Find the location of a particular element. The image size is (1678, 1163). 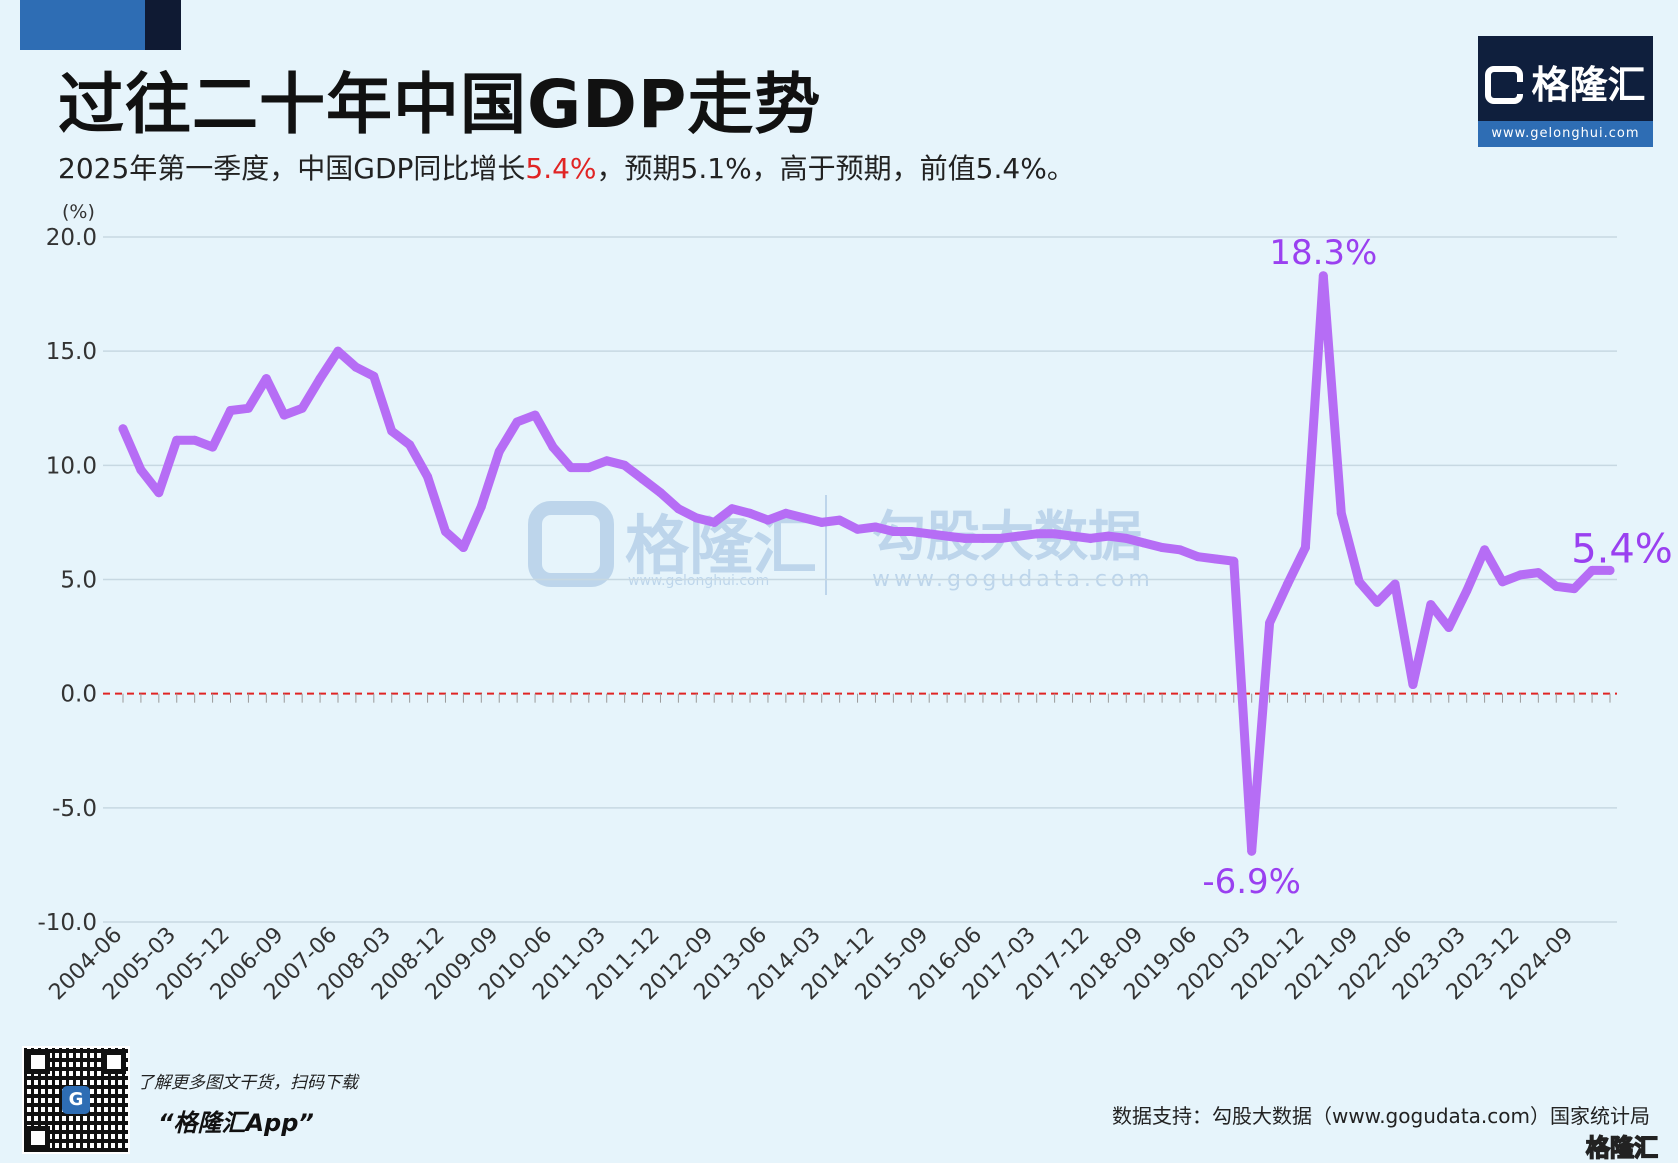

brand-logo: 格隆汇 www.gelonghui.com is located at coordinates (1565, 91).